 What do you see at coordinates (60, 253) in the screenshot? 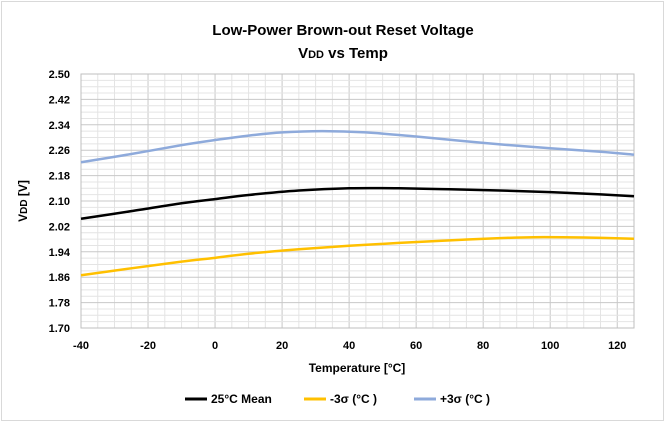
I see `y-tick-label: 1.94` at bounding box center [60, 253].